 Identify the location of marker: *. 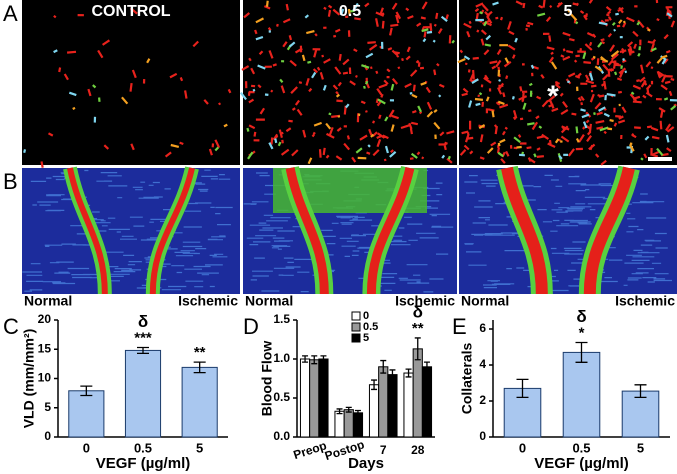
(553, 96).